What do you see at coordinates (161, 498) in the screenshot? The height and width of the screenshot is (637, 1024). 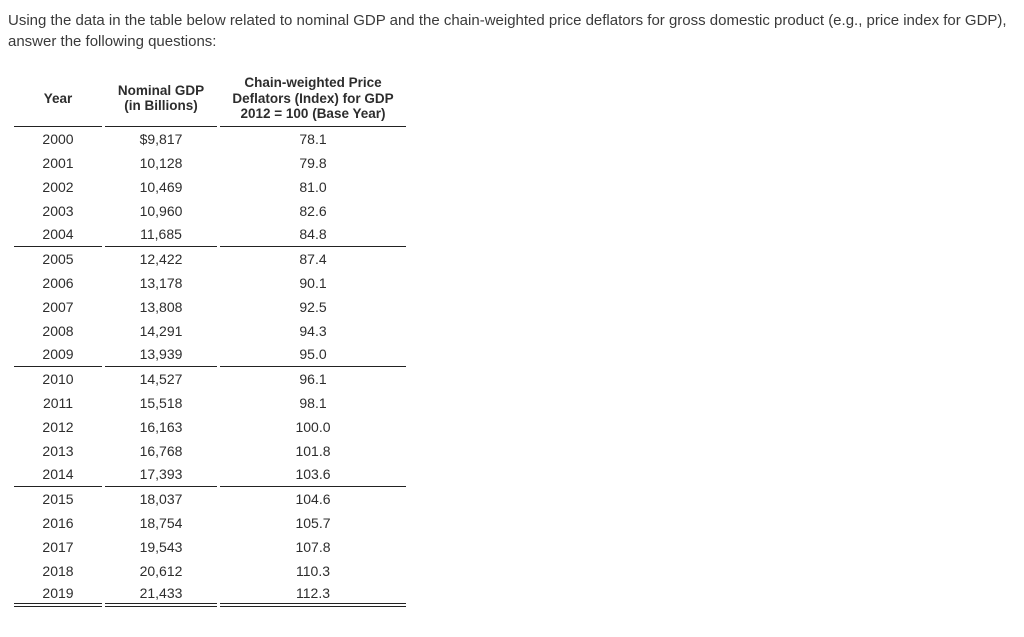 I see `nominal-gdp-cell: 18,037` at bounding box center [161, 498].